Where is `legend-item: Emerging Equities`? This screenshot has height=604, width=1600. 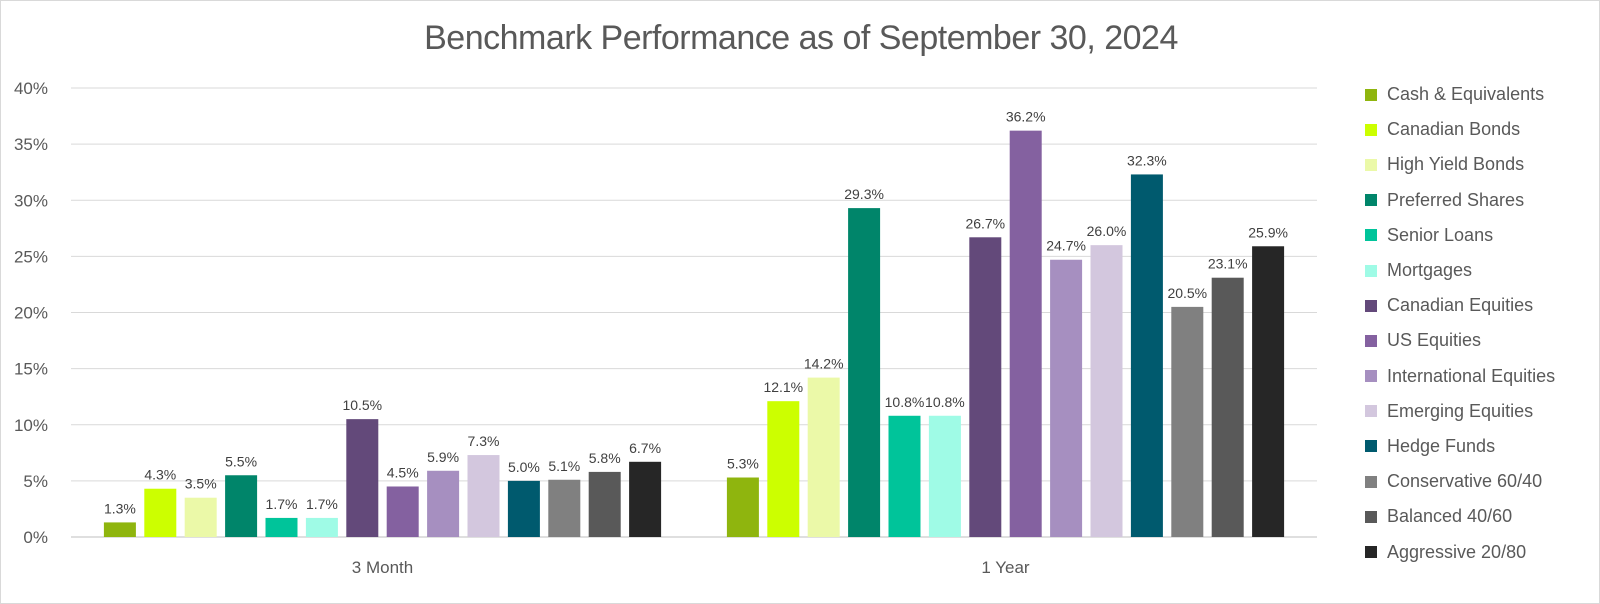 legend-item: Emerging Equities is located at coordinates (1480, 411).